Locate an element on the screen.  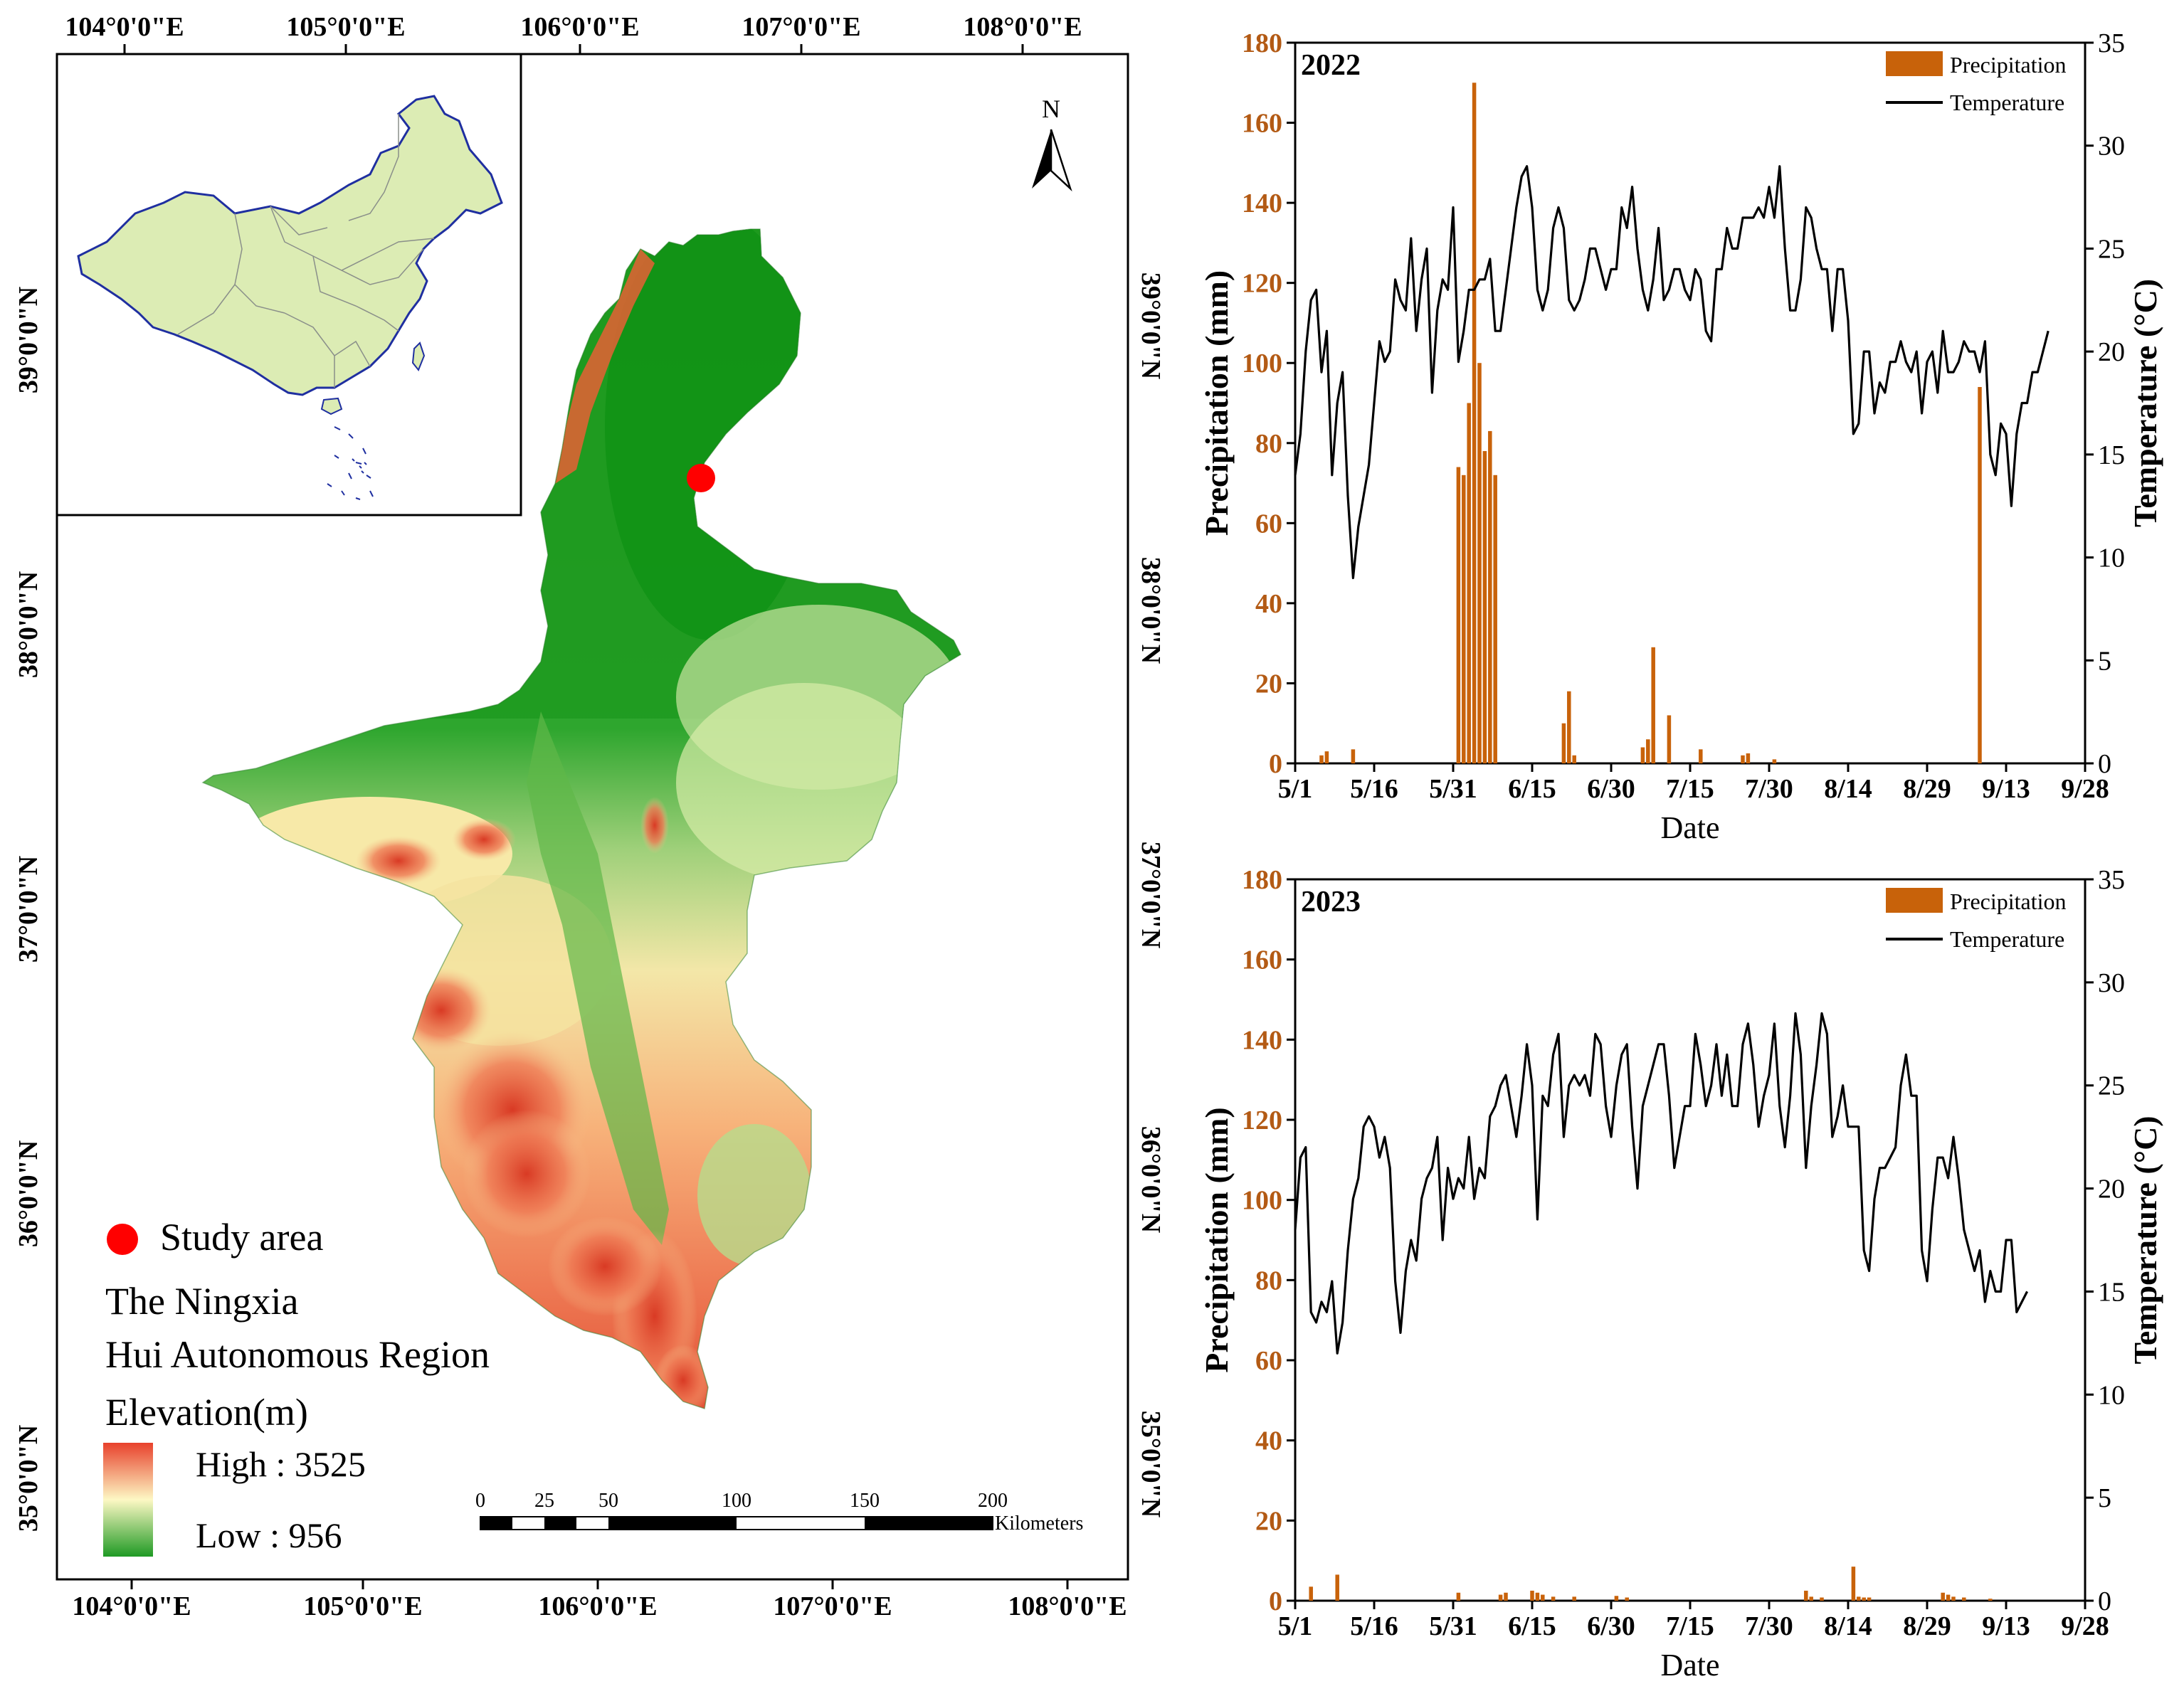
y-tick-label-left: 40 is located at coordinates (1268, 1441).